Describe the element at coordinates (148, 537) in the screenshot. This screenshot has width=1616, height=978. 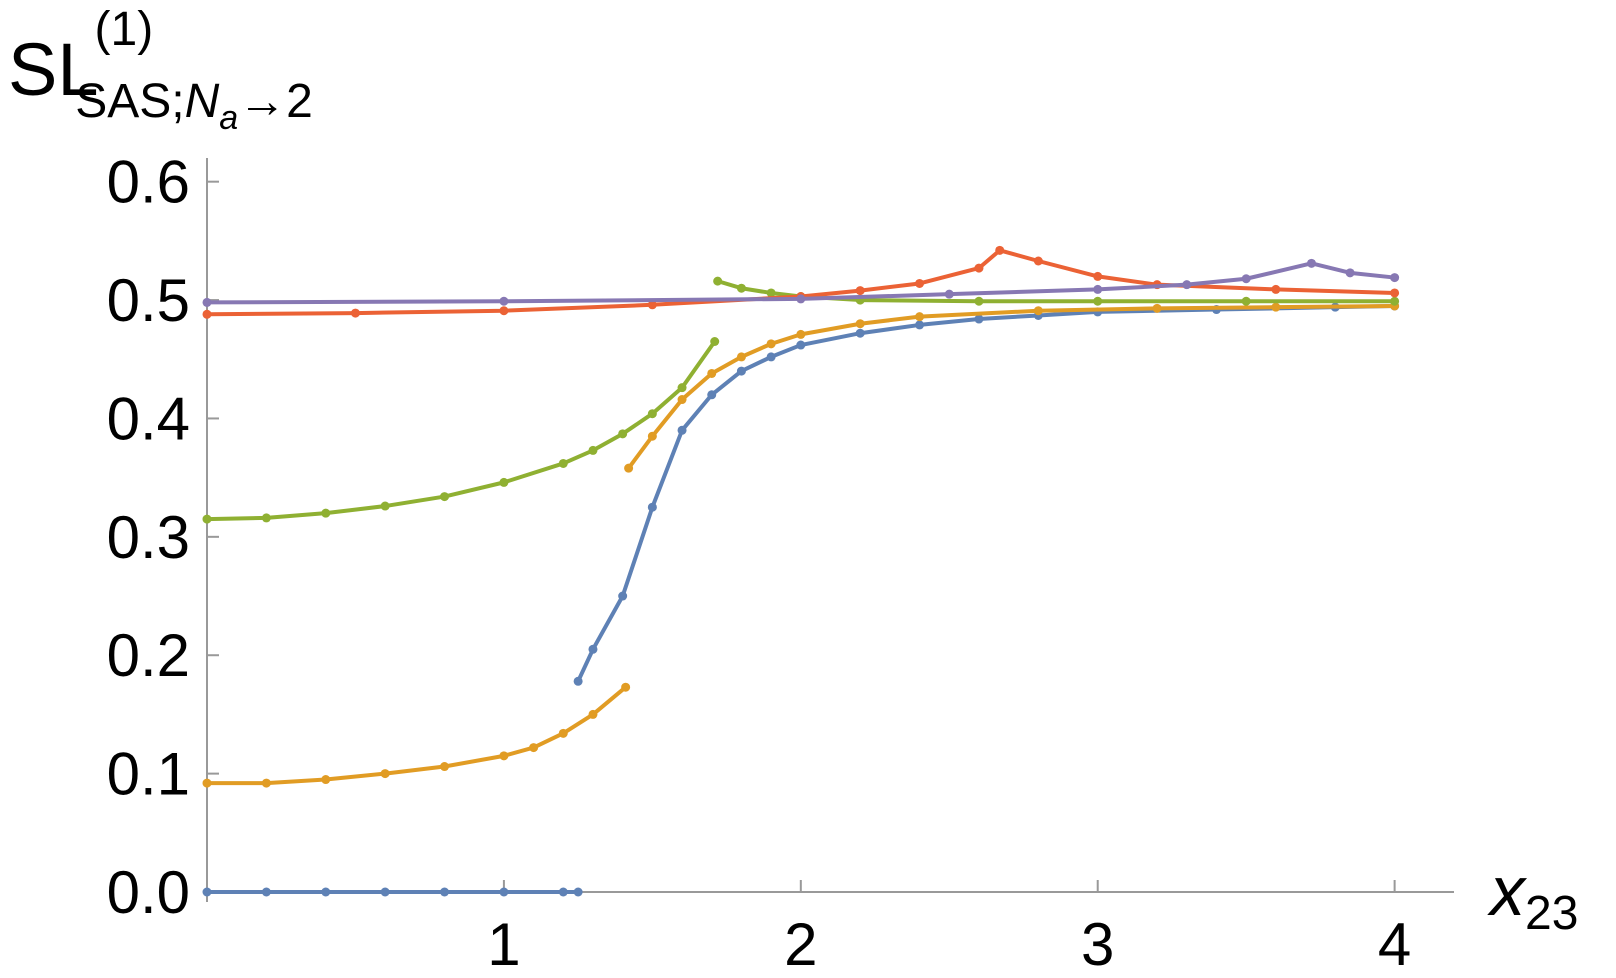
I see `y-tick-label: 0.3` at that location.